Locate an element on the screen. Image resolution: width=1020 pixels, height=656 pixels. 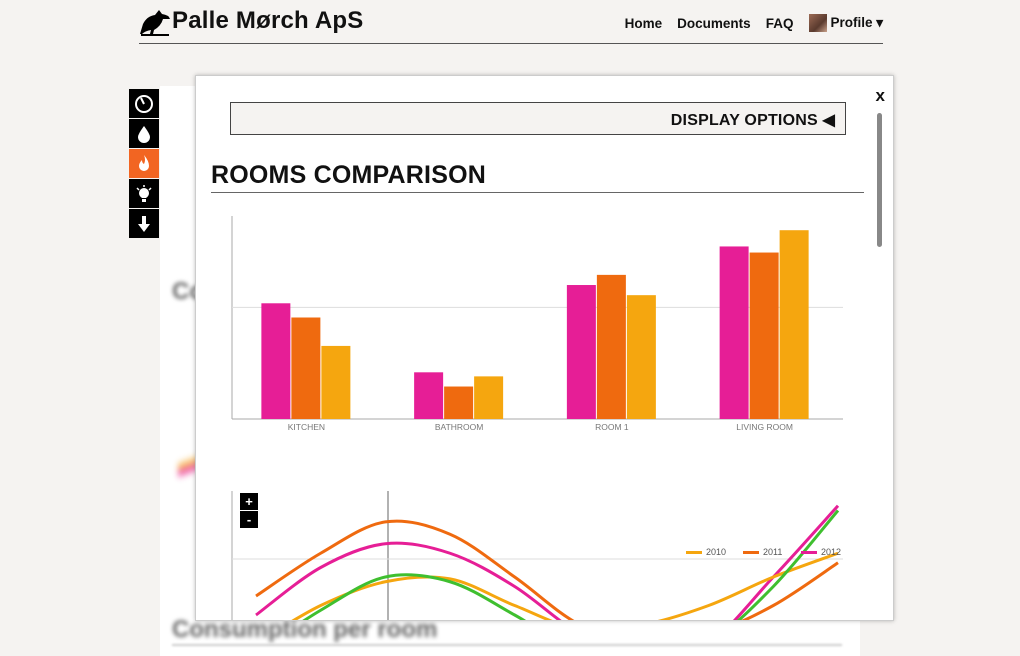
modal-scrollbar is located at coordinates (879, 180).